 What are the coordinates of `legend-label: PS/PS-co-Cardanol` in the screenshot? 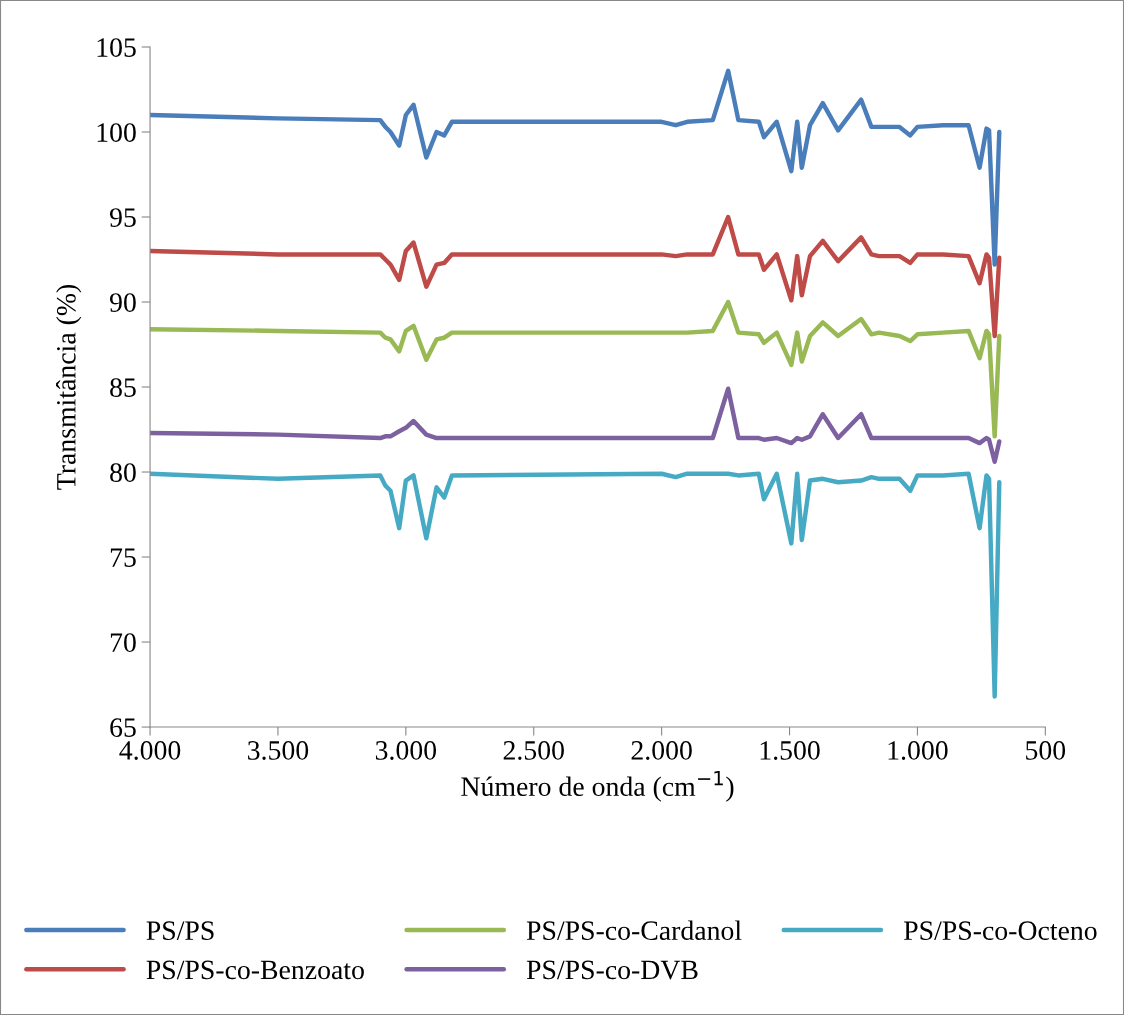 It's located at (634, 930).